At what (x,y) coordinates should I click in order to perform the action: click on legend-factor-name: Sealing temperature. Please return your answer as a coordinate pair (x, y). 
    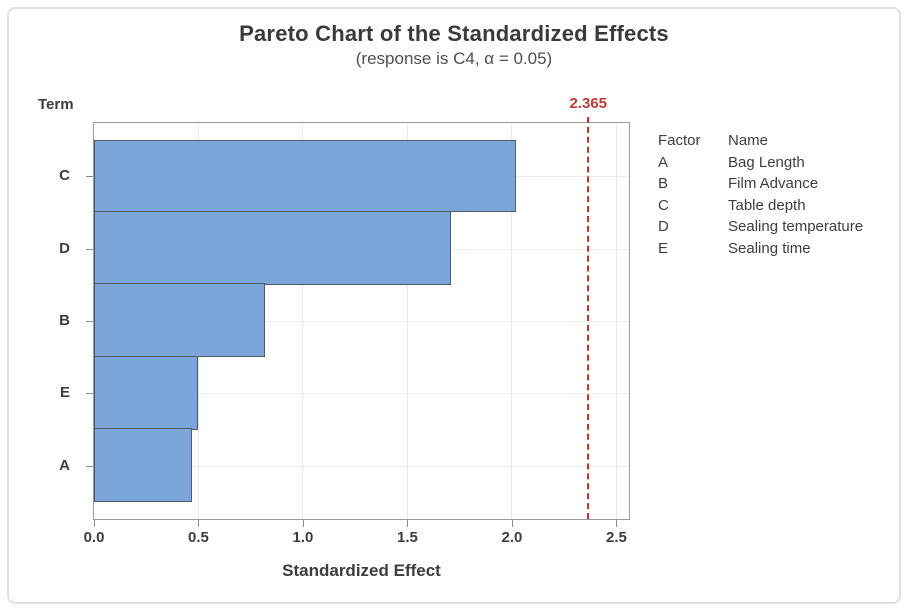
    Looking at the image, I should click on (796, 227).